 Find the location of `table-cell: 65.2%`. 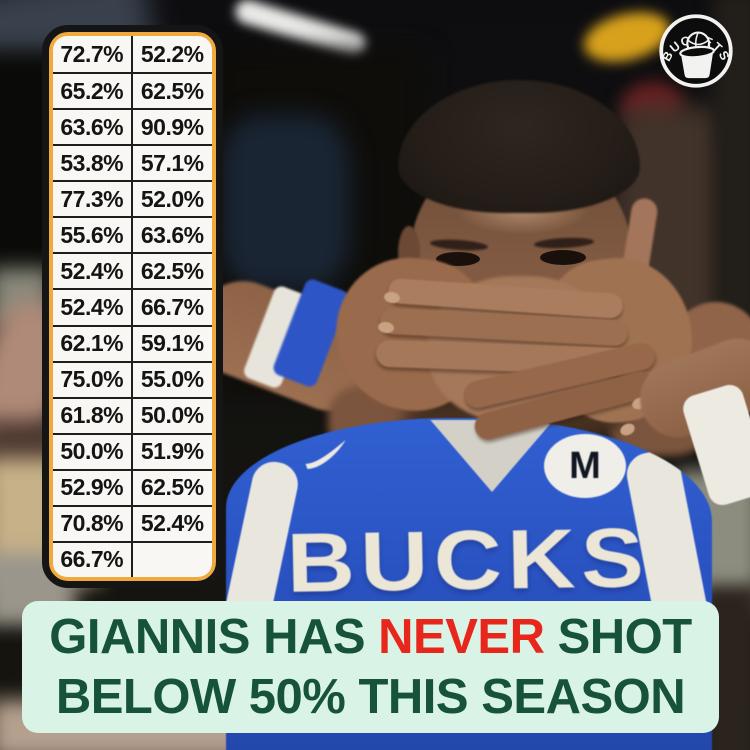

table-cell: 65.2% is located at coordinates (93, 90).